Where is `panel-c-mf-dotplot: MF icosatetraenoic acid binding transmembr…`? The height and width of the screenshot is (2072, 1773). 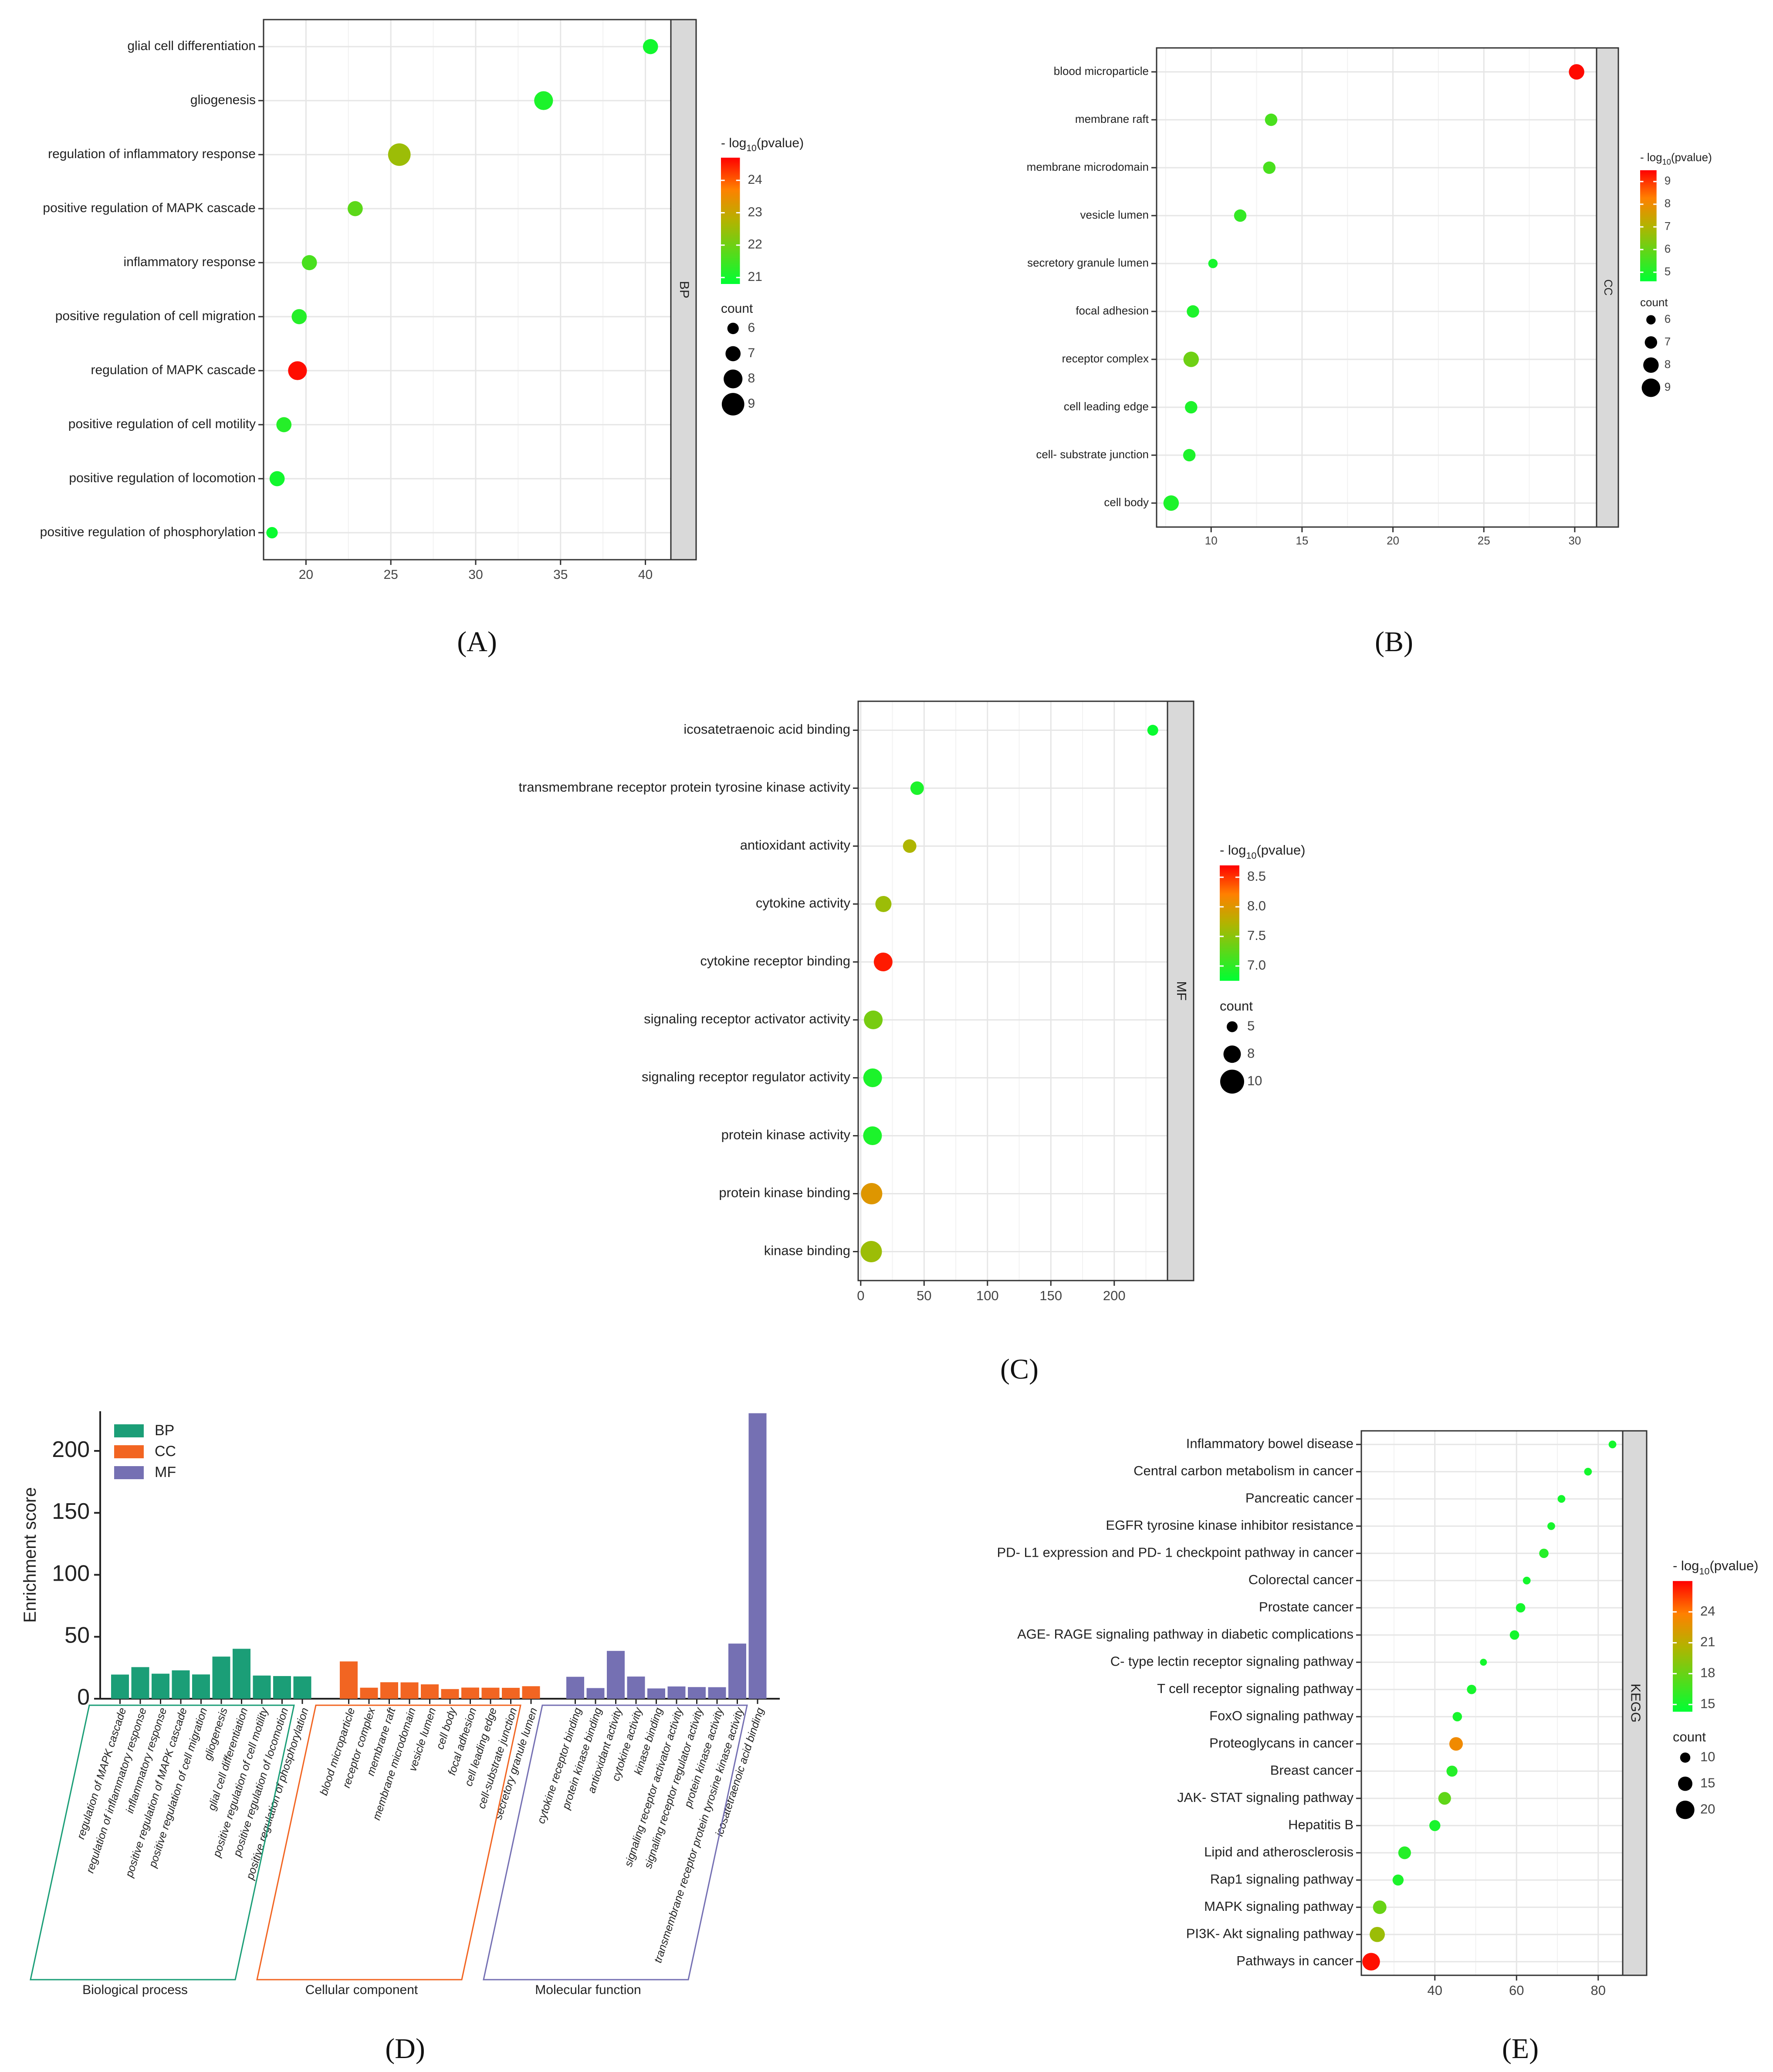
panel-c-mf-dotplot: MF icosatetraenoic acid binding transmembr… is located at coordinates (911, 1001).